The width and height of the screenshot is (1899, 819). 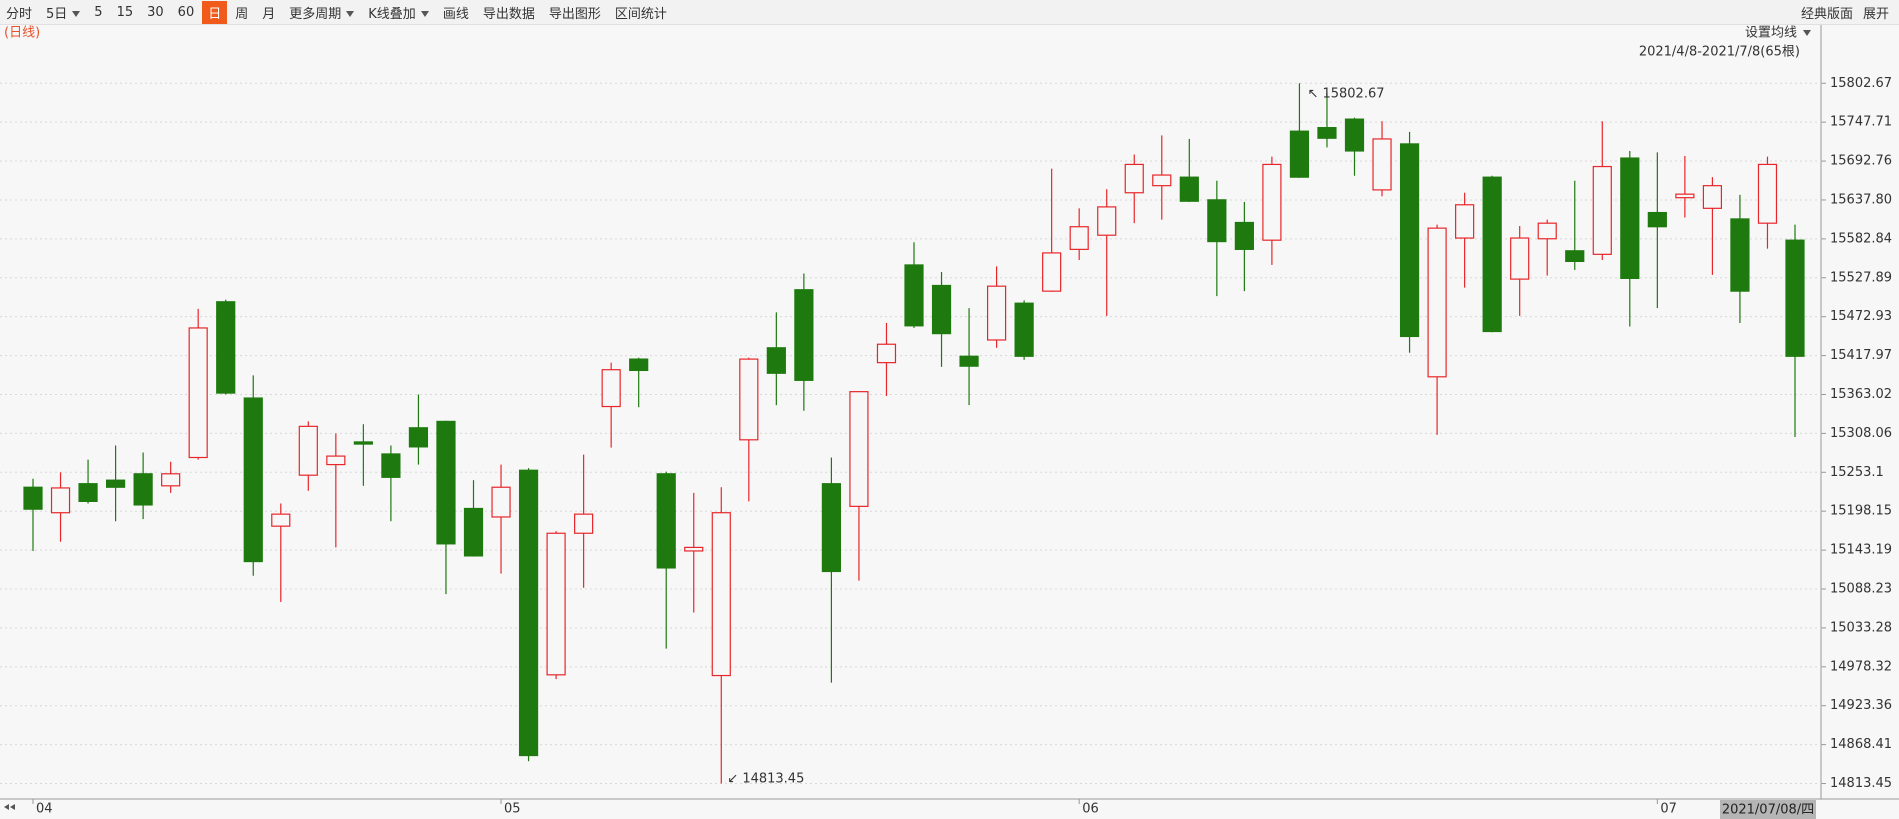 What do you see at coordinates (1768, 810) in the screenshot?
I see `cursor-date: 2021/07/08/四` at bounding box center [1768, 810].